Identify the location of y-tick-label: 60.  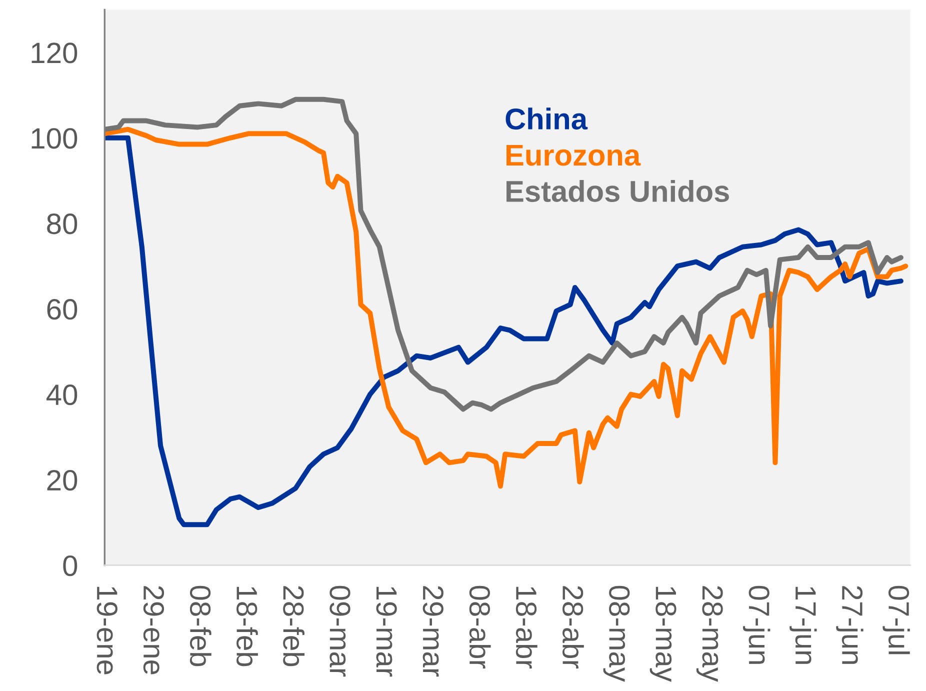
(62, 309).